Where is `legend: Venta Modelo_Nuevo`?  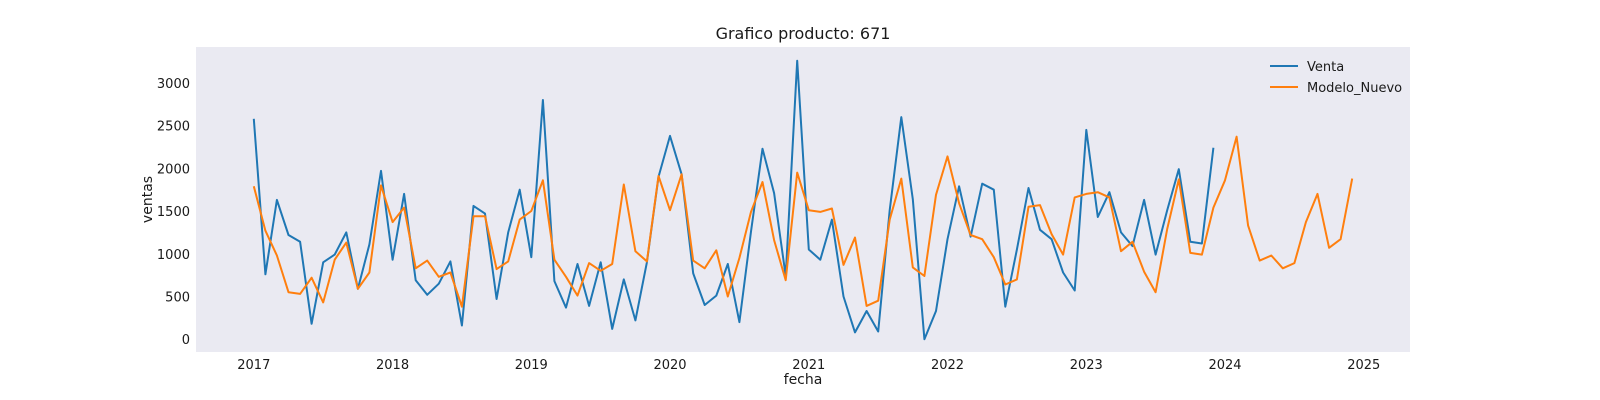 legend: Venta Modelo_Nuevo is located at coordinates (1336, 78).